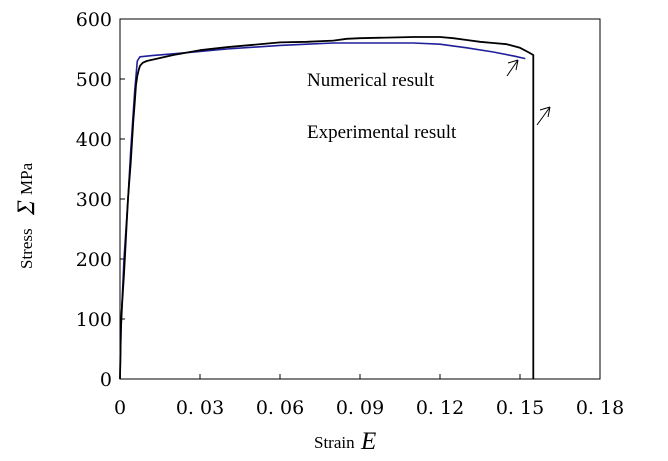 This screenshot has height=461, width=668. What do you see at coordinates (512, 68) in the screenshot?
I see `numerical-arrow` at bounding box center [512, 68].